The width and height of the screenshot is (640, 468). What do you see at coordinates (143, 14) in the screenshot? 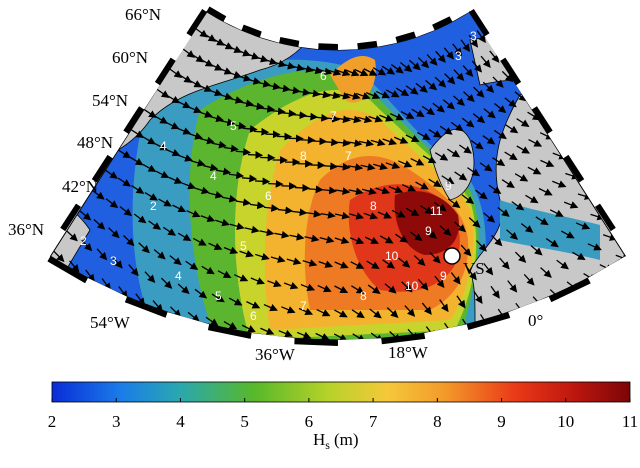
I see `latitude-label: 66°N` at bounding box center [143, 14].